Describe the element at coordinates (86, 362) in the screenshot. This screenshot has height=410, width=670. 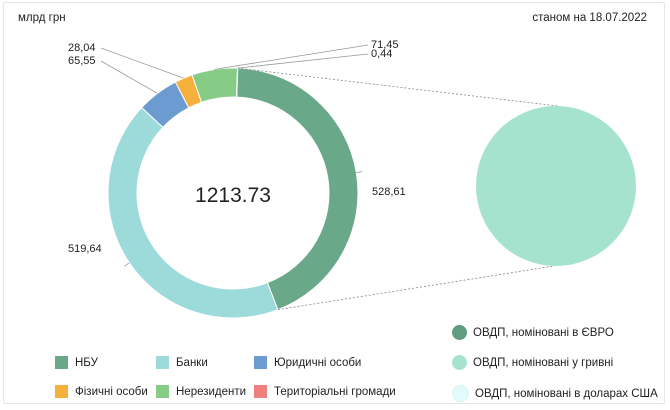
I see `legend-label: НБУ` at that location.